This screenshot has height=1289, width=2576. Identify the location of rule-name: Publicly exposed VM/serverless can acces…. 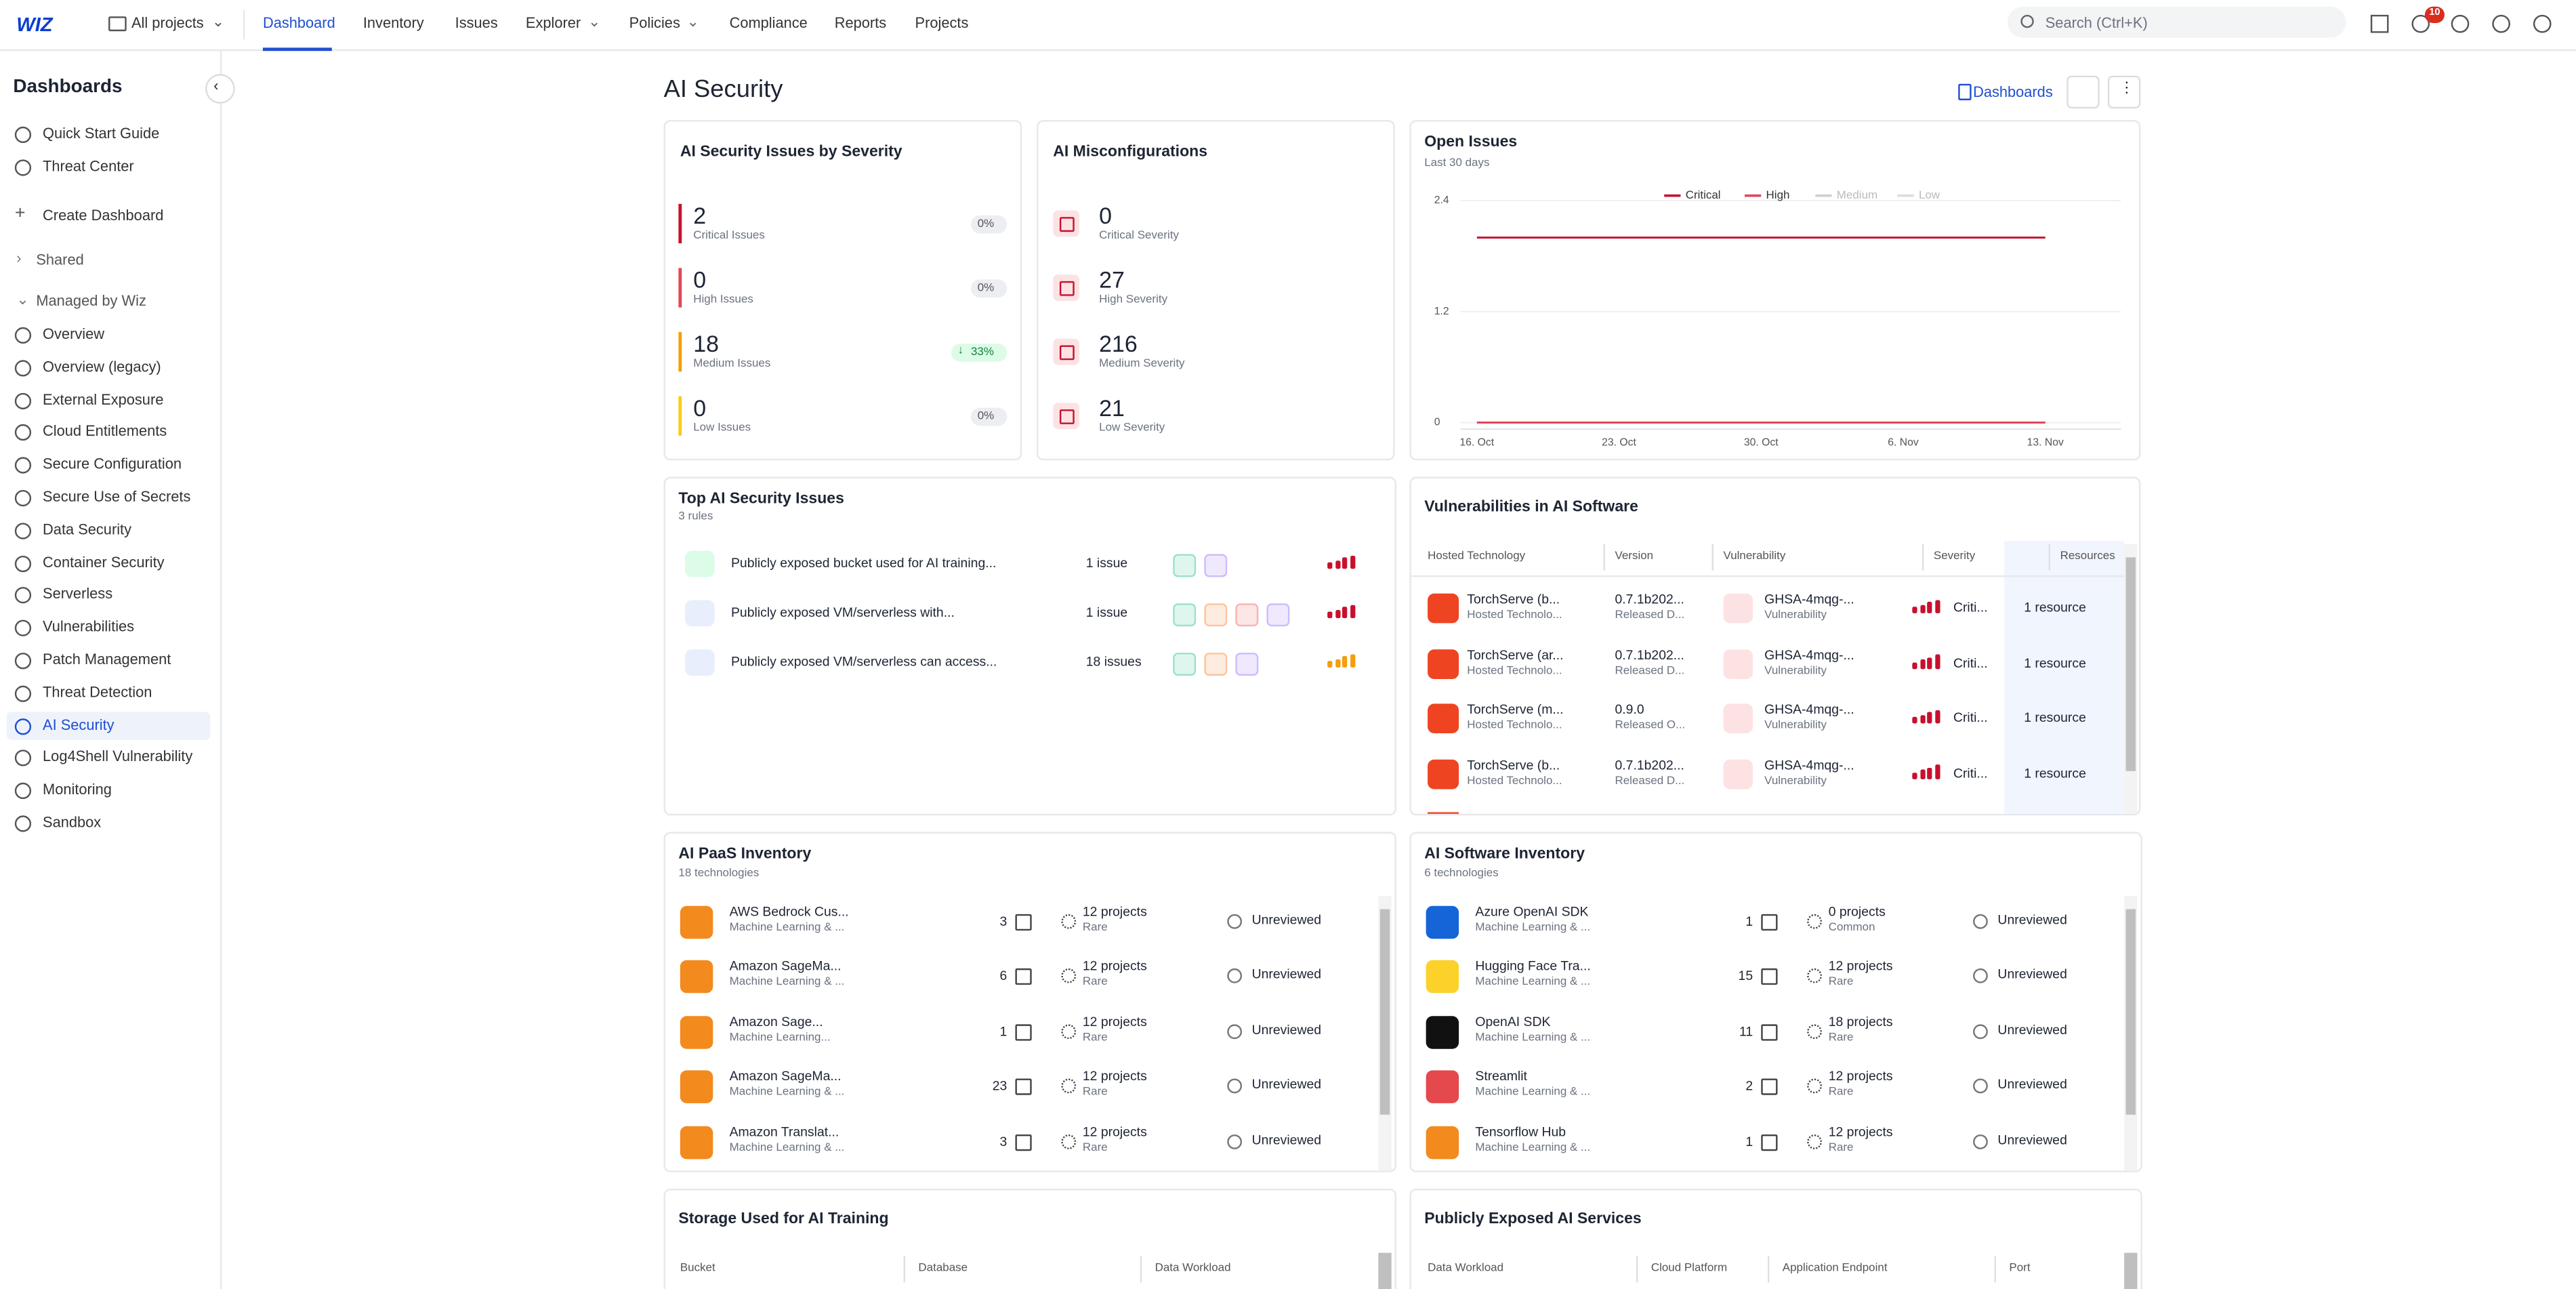
(863, 662).